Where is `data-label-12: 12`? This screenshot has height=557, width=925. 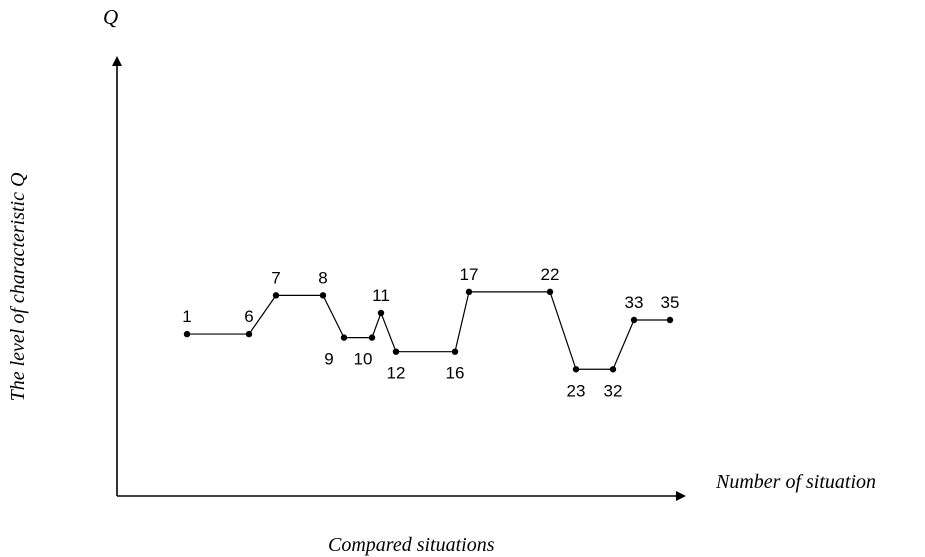 data-label-12: 12 is located at coordinates (396, 373).